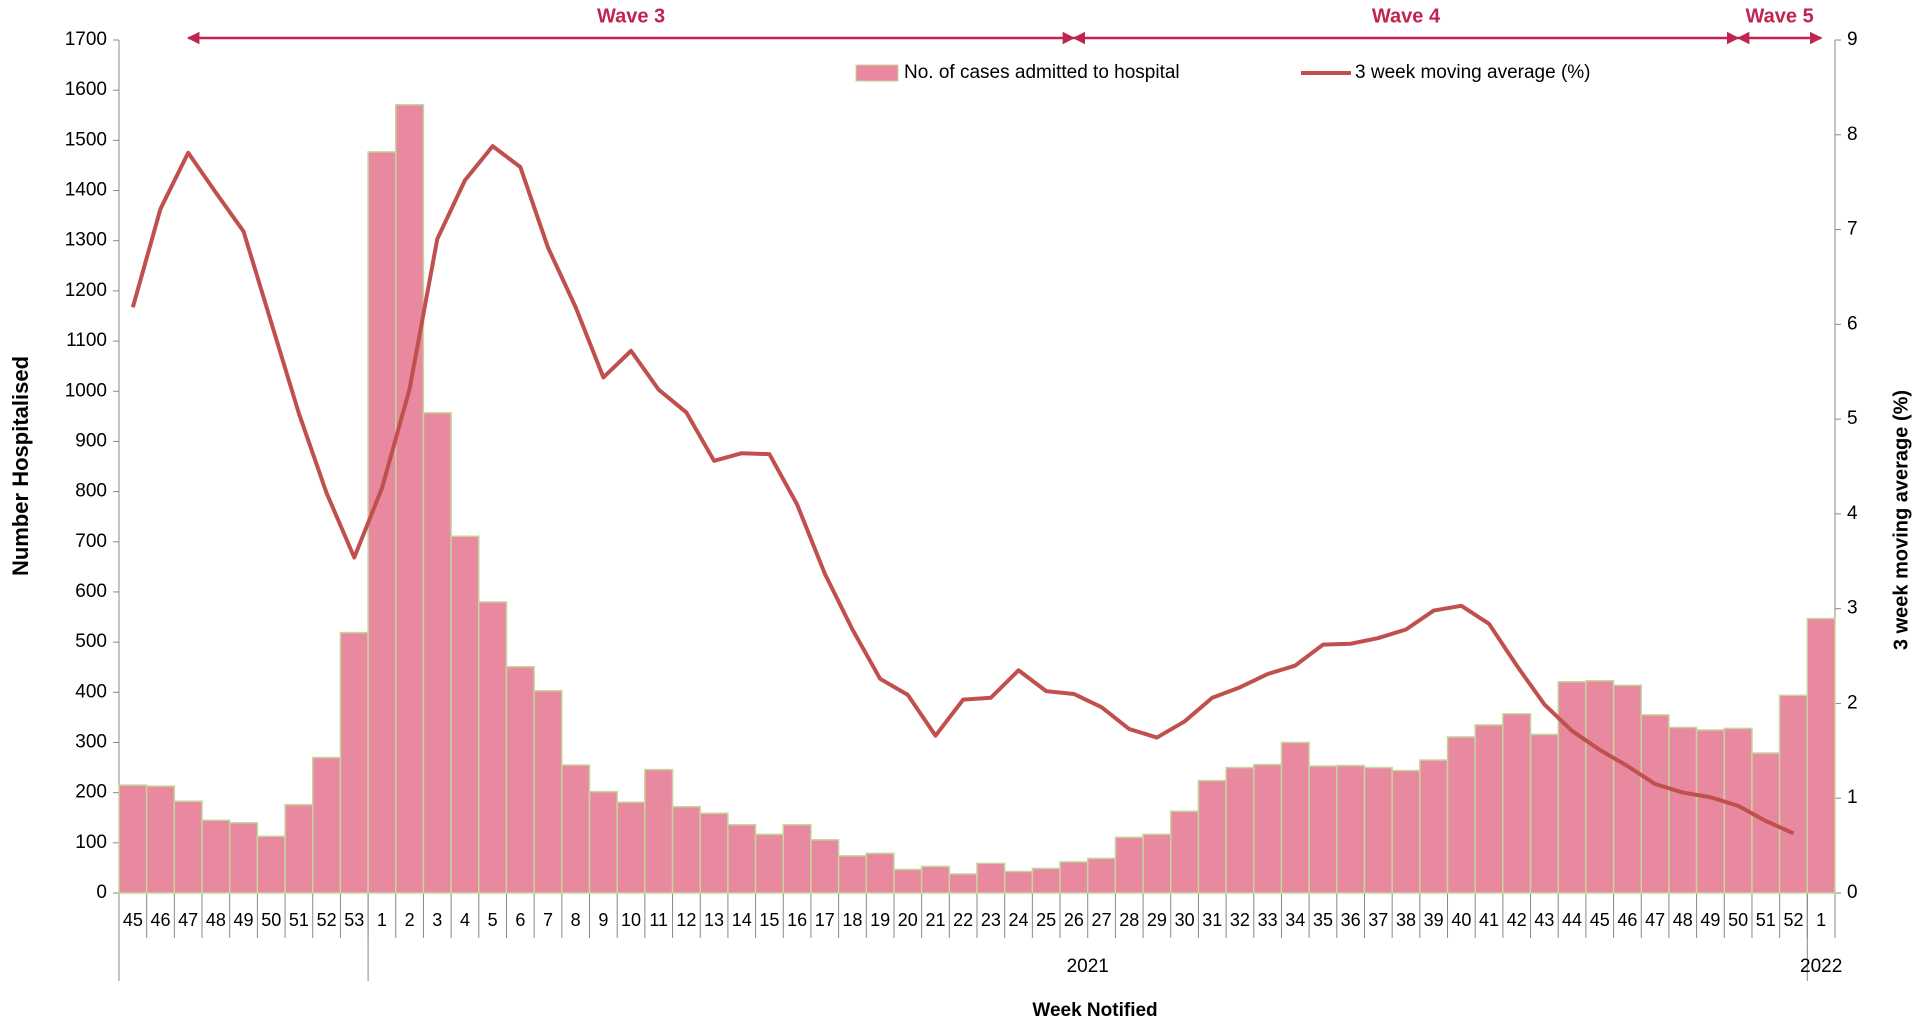 The height and width of the screenshot is (1024, 1921). I want to click on x-tick-label: 27, so click(1102, 920).